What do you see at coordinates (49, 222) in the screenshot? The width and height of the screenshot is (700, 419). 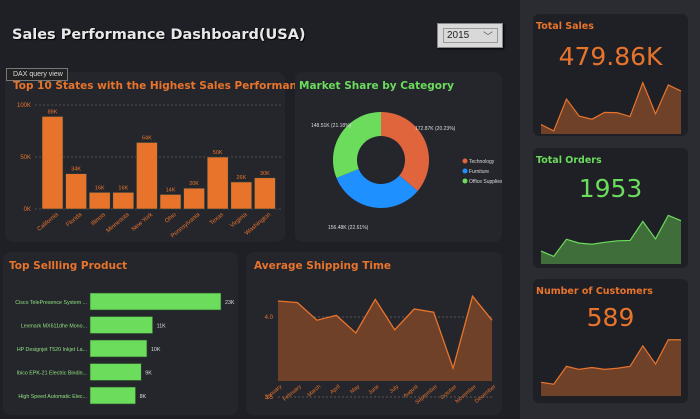 I see `x-tick-label: California` at bounding box center [49, 222].